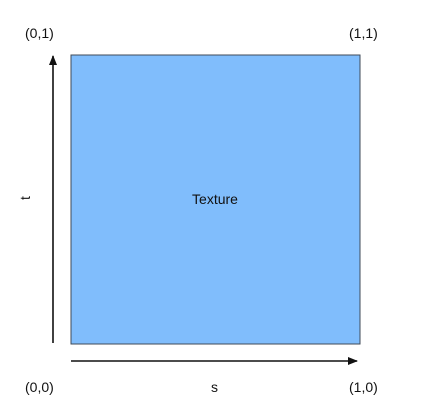 The height and width of the screenshot is (405, 423). I want to click on texture-label: Texture, so click(215, 199).